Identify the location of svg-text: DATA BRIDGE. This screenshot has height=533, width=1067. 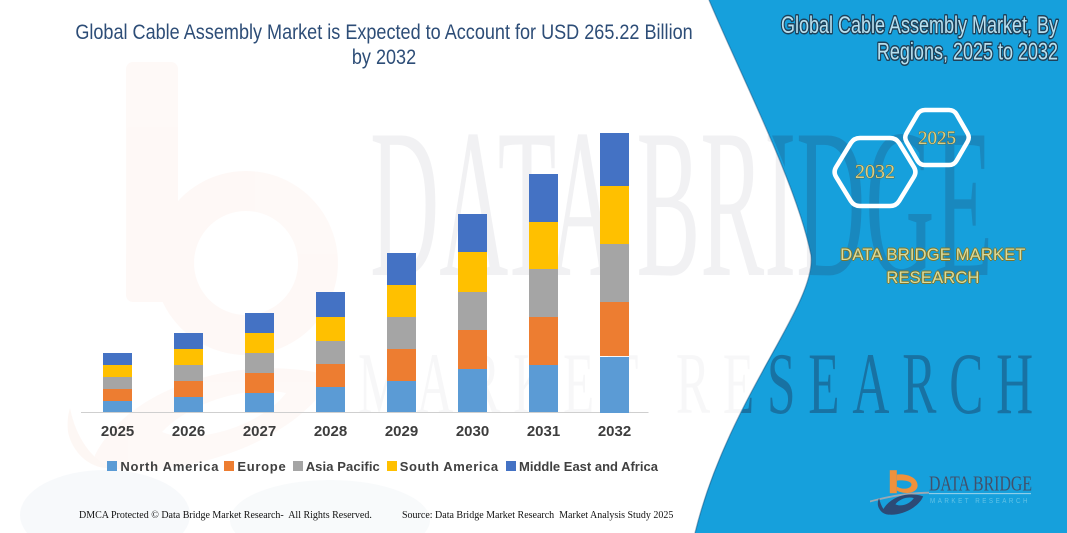
(980, 483).